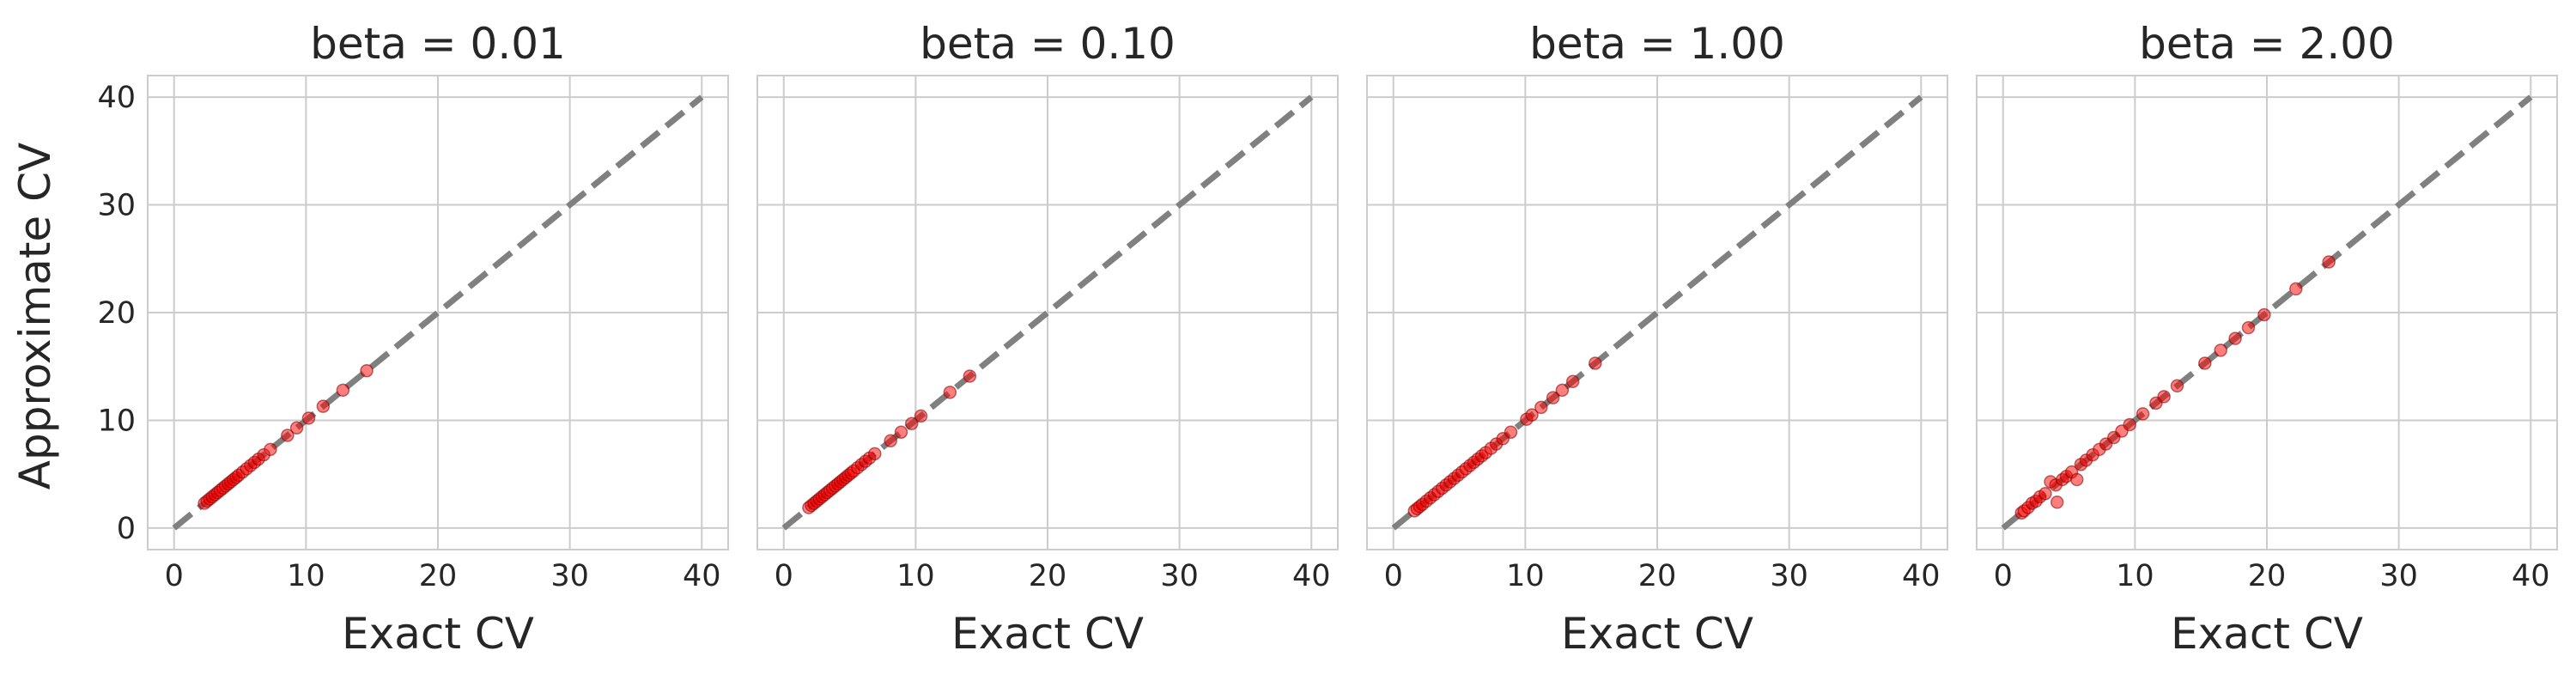  I want to click on panel-title: beta = 2.00, so click(2267, 44).